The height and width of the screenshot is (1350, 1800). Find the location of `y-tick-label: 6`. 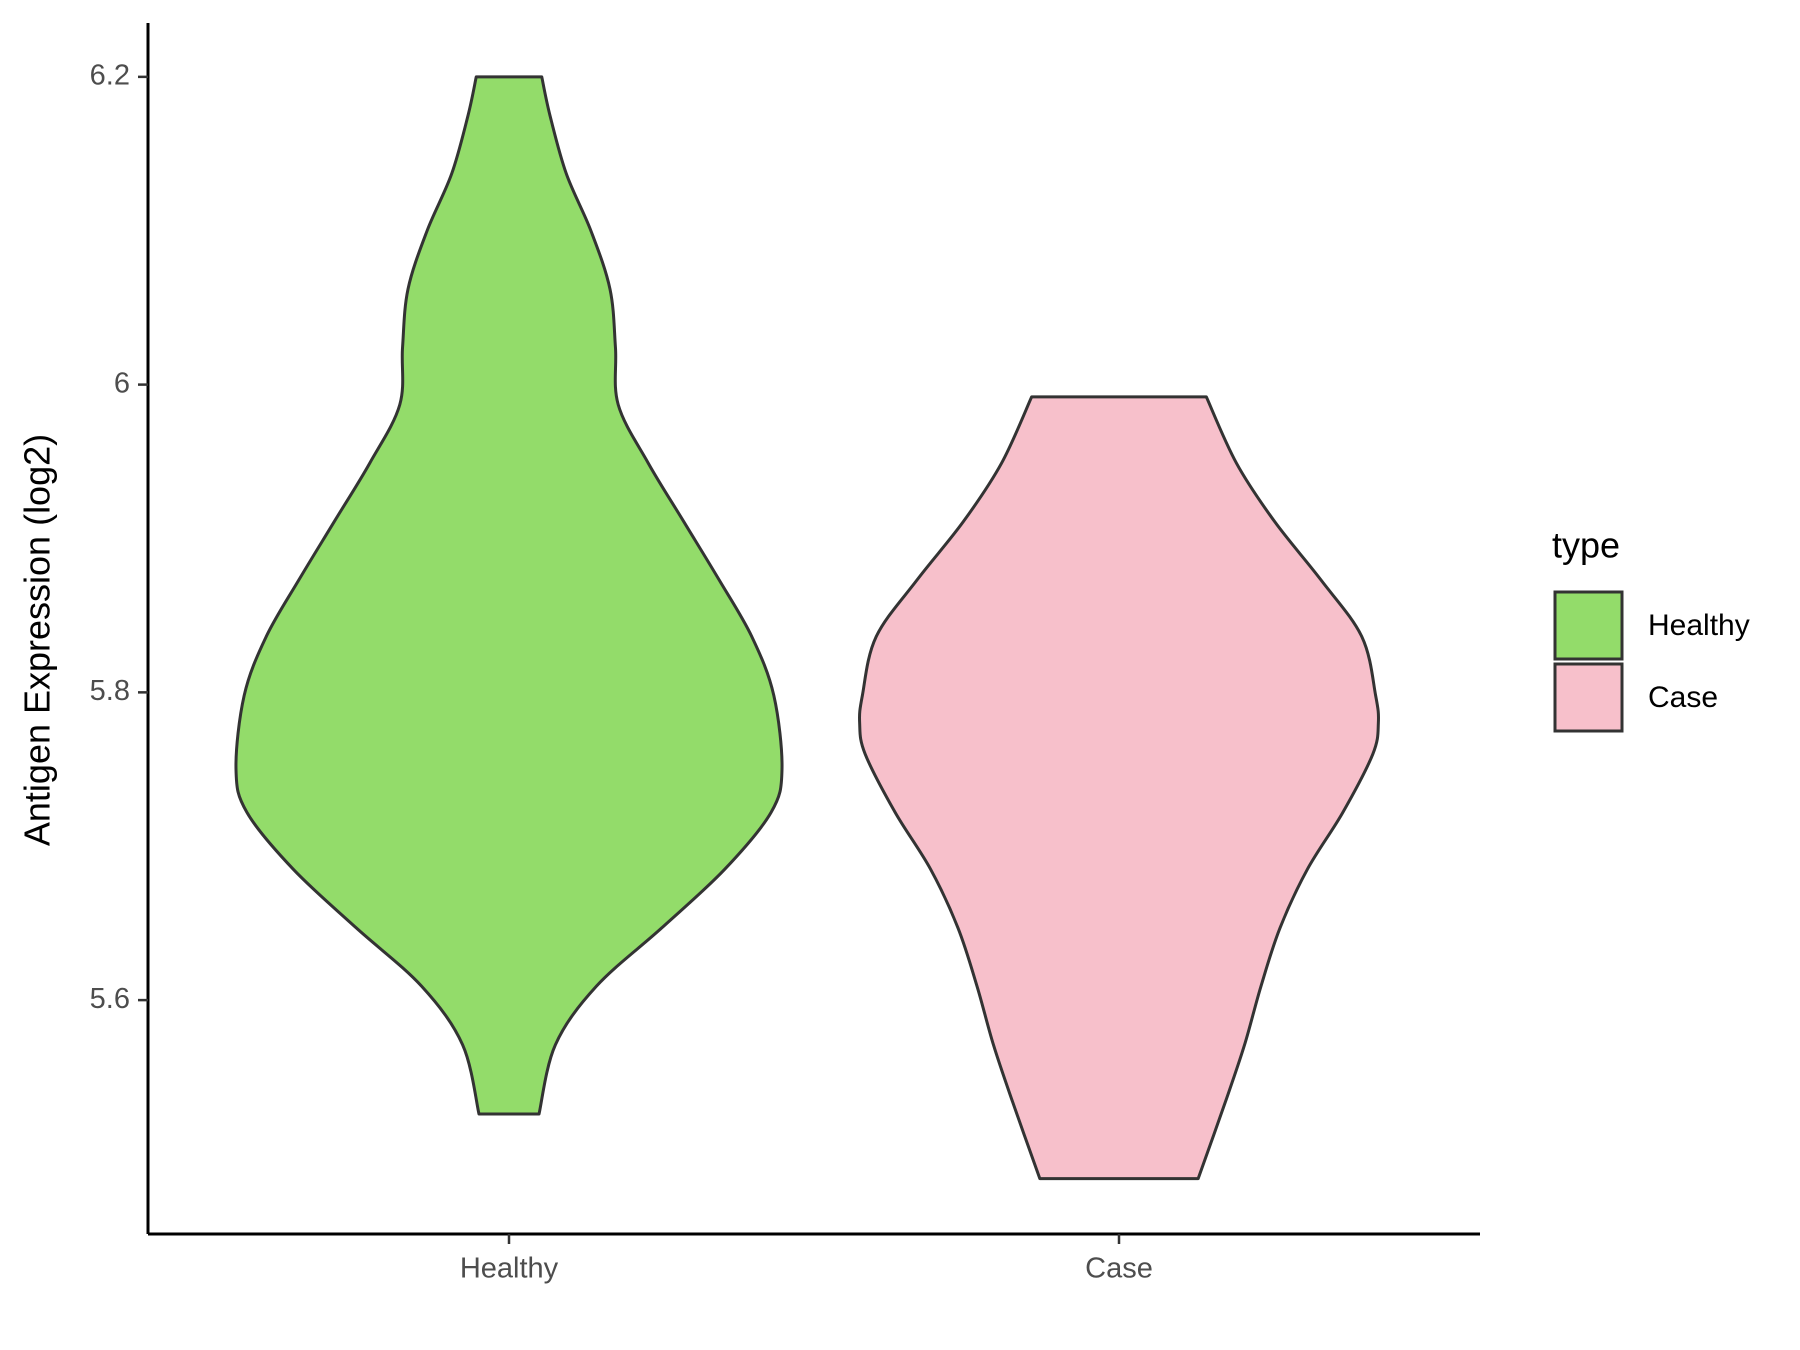

y-tick-label: 6 is located at coordinates (122, 383).